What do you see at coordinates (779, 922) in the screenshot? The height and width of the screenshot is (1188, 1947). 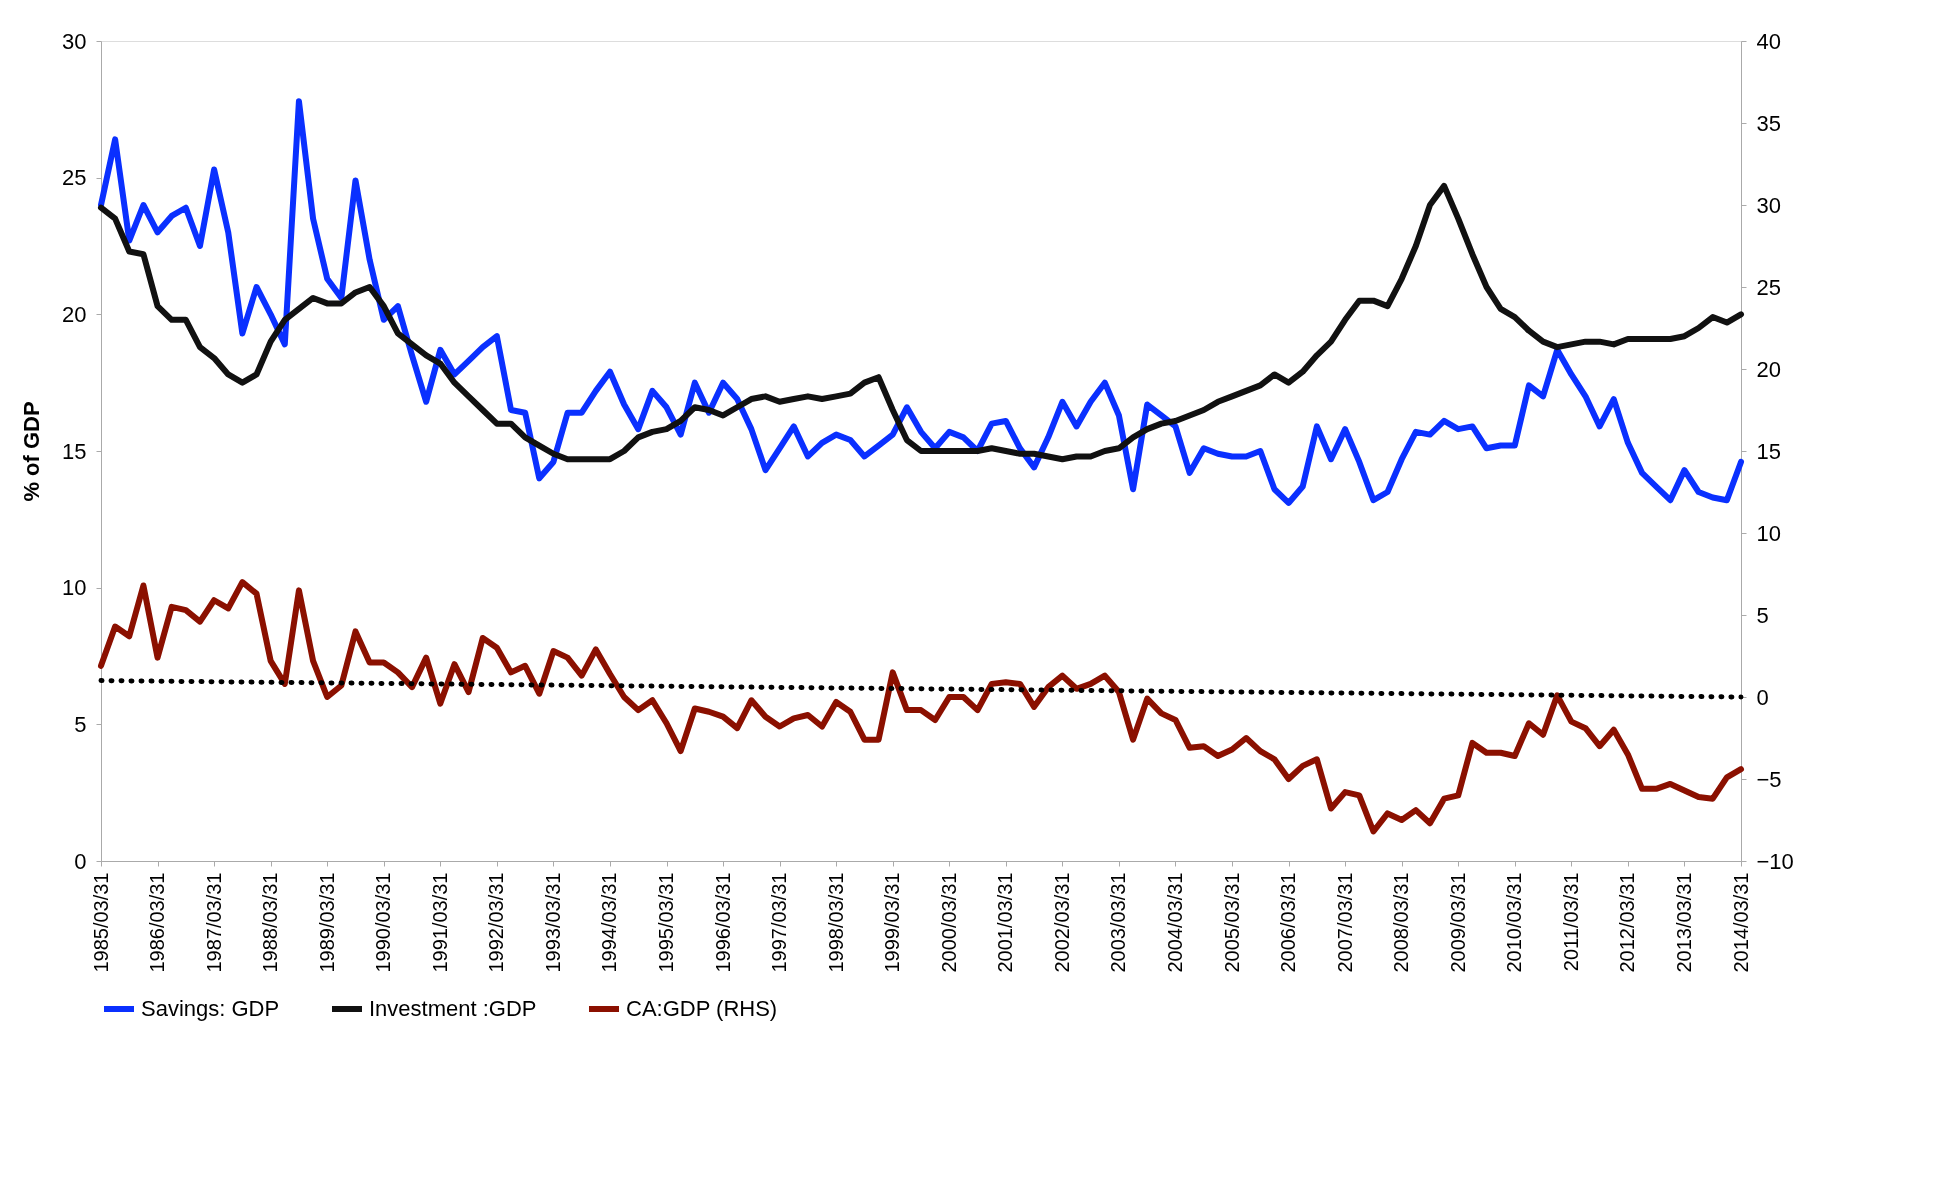 I see `x-tick-label: 1997/03/31` at bounding box center [779, 922].